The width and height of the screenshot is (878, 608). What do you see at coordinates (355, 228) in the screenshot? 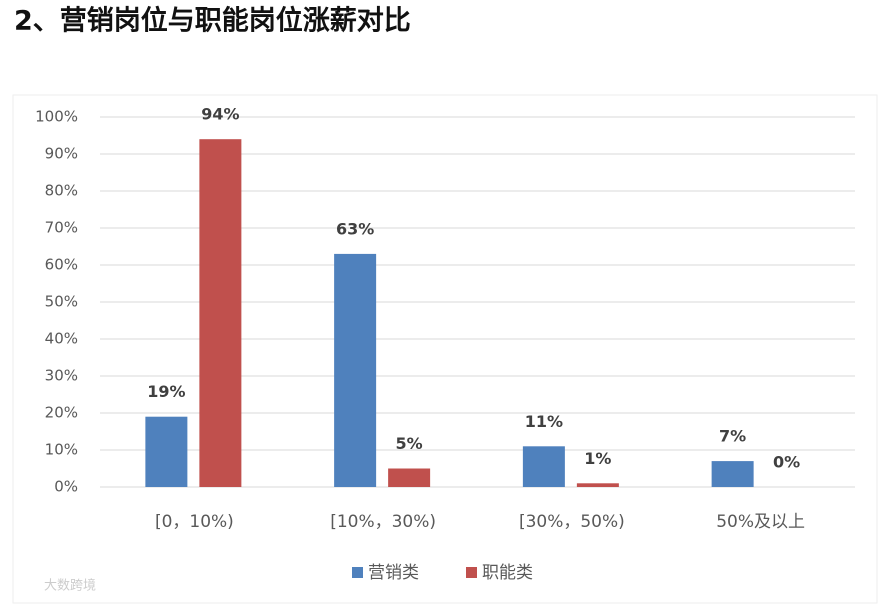
I see `value-label: 63%` at bounding box center [355, 228].